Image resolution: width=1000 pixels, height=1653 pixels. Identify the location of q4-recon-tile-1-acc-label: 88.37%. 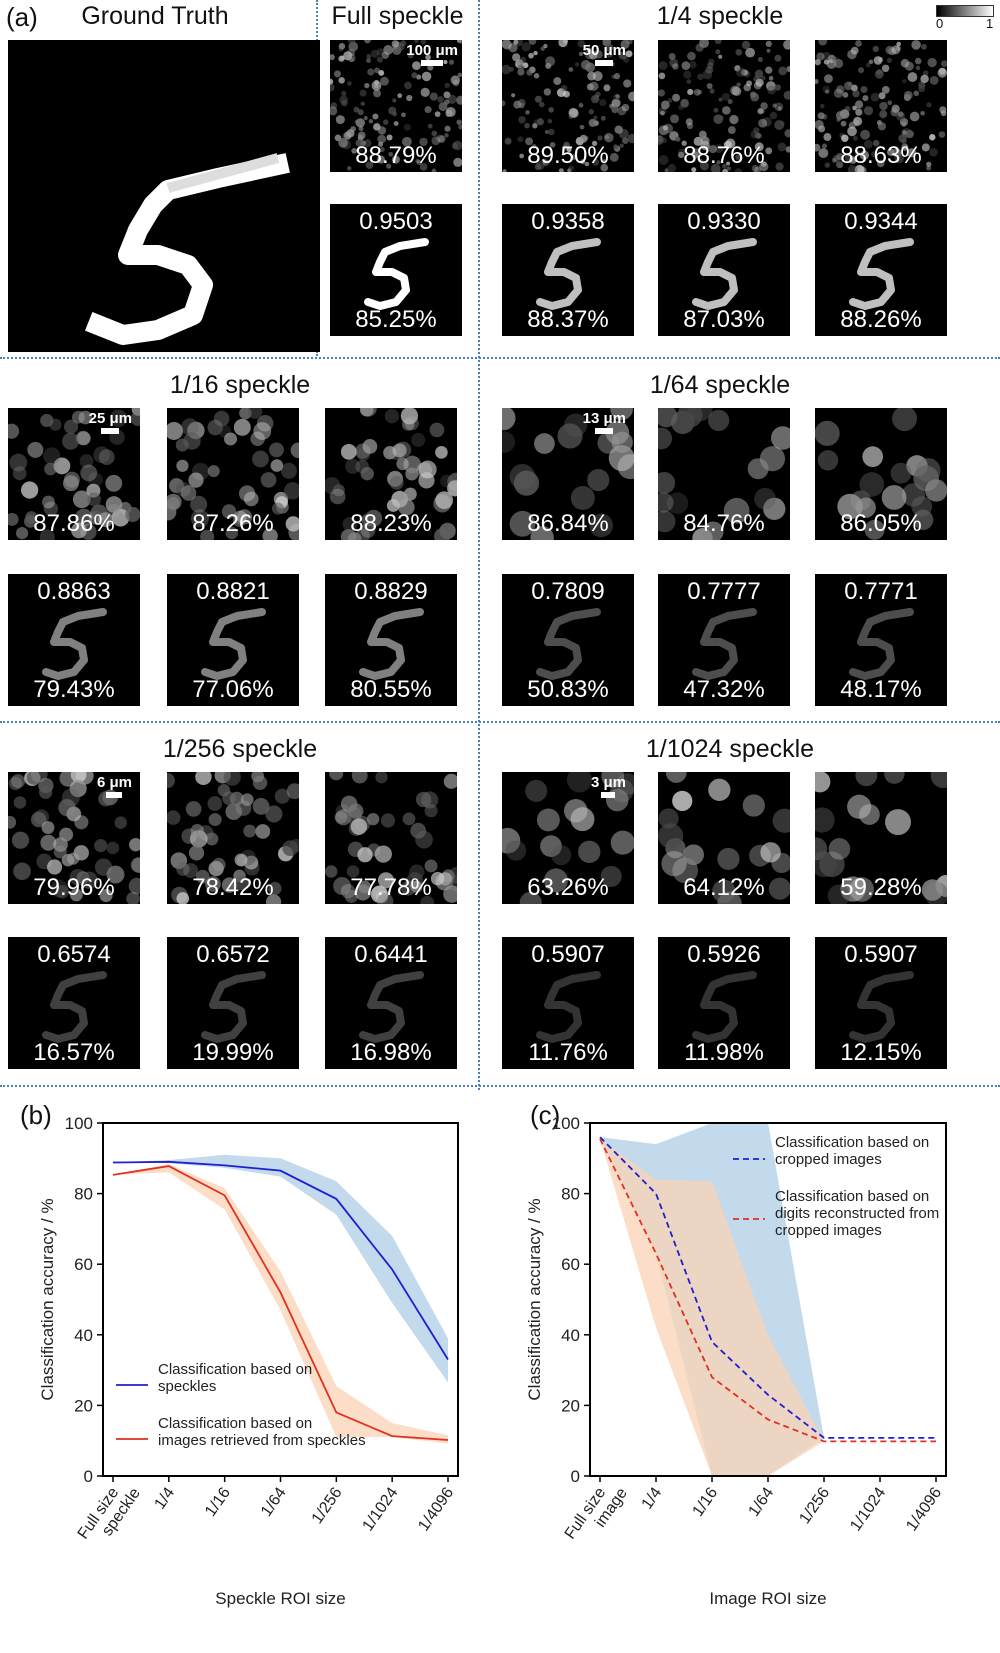
(568, 319).